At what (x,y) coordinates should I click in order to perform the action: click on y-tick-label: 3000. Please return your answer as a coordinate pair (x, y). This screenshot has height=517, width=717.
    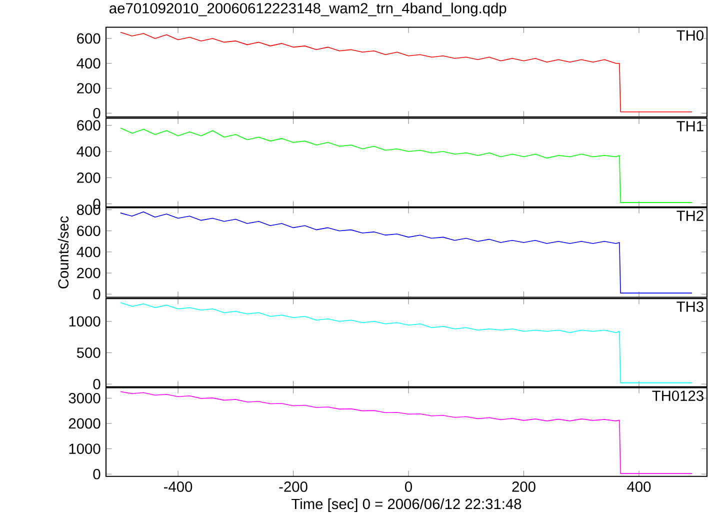
    Looking at the image, I should click on (84, 398).